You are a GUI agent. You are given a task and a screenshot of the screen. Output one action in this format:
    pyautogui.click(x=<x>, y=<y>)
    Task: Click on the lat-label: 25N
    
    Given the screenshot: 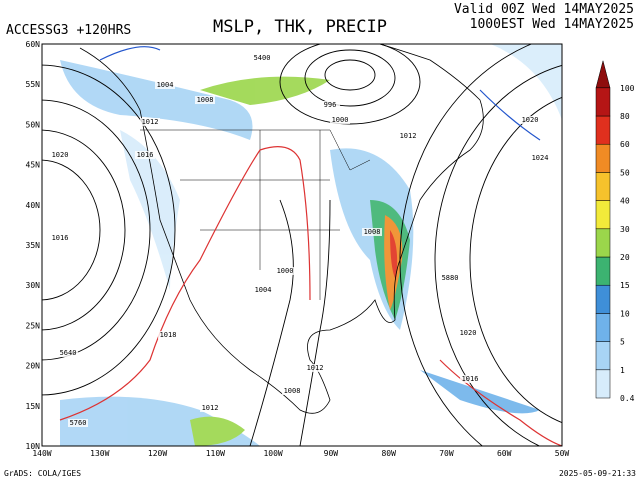 What is the action you would take?
    pyautogui.click(x=33, y=325)
    